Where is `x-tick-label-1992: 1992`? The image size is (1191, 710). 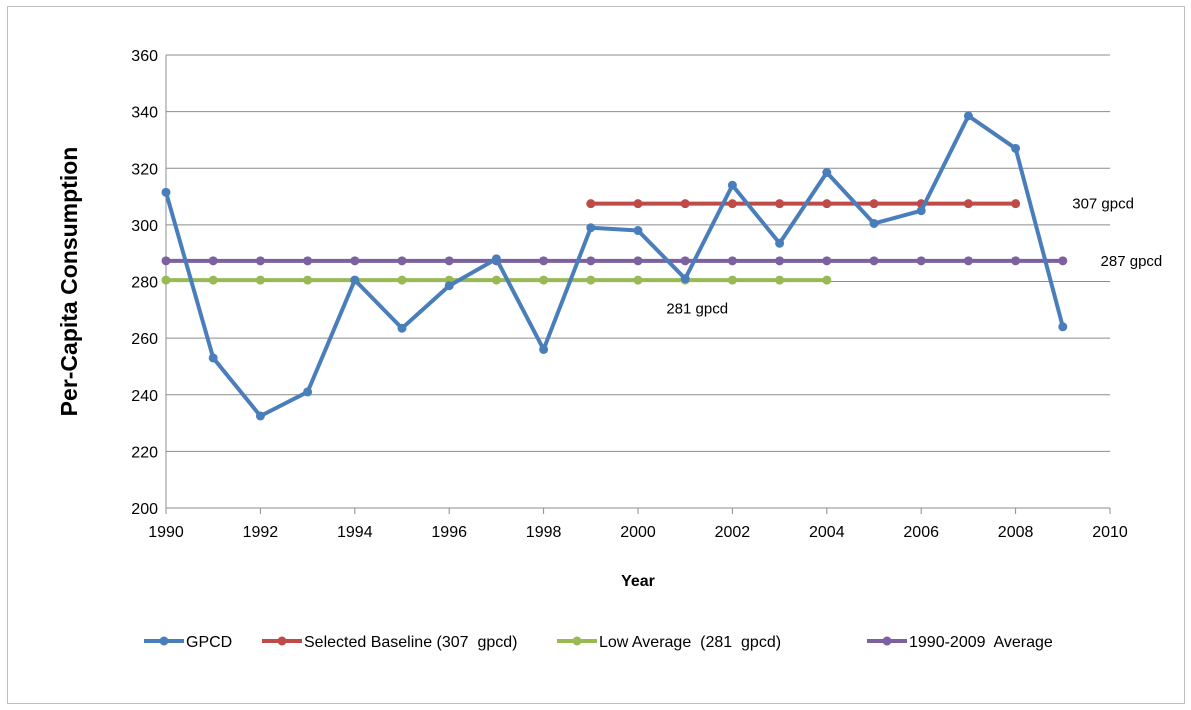 x-tick-label-1992: 1992 is located at coordinates (261, 532).